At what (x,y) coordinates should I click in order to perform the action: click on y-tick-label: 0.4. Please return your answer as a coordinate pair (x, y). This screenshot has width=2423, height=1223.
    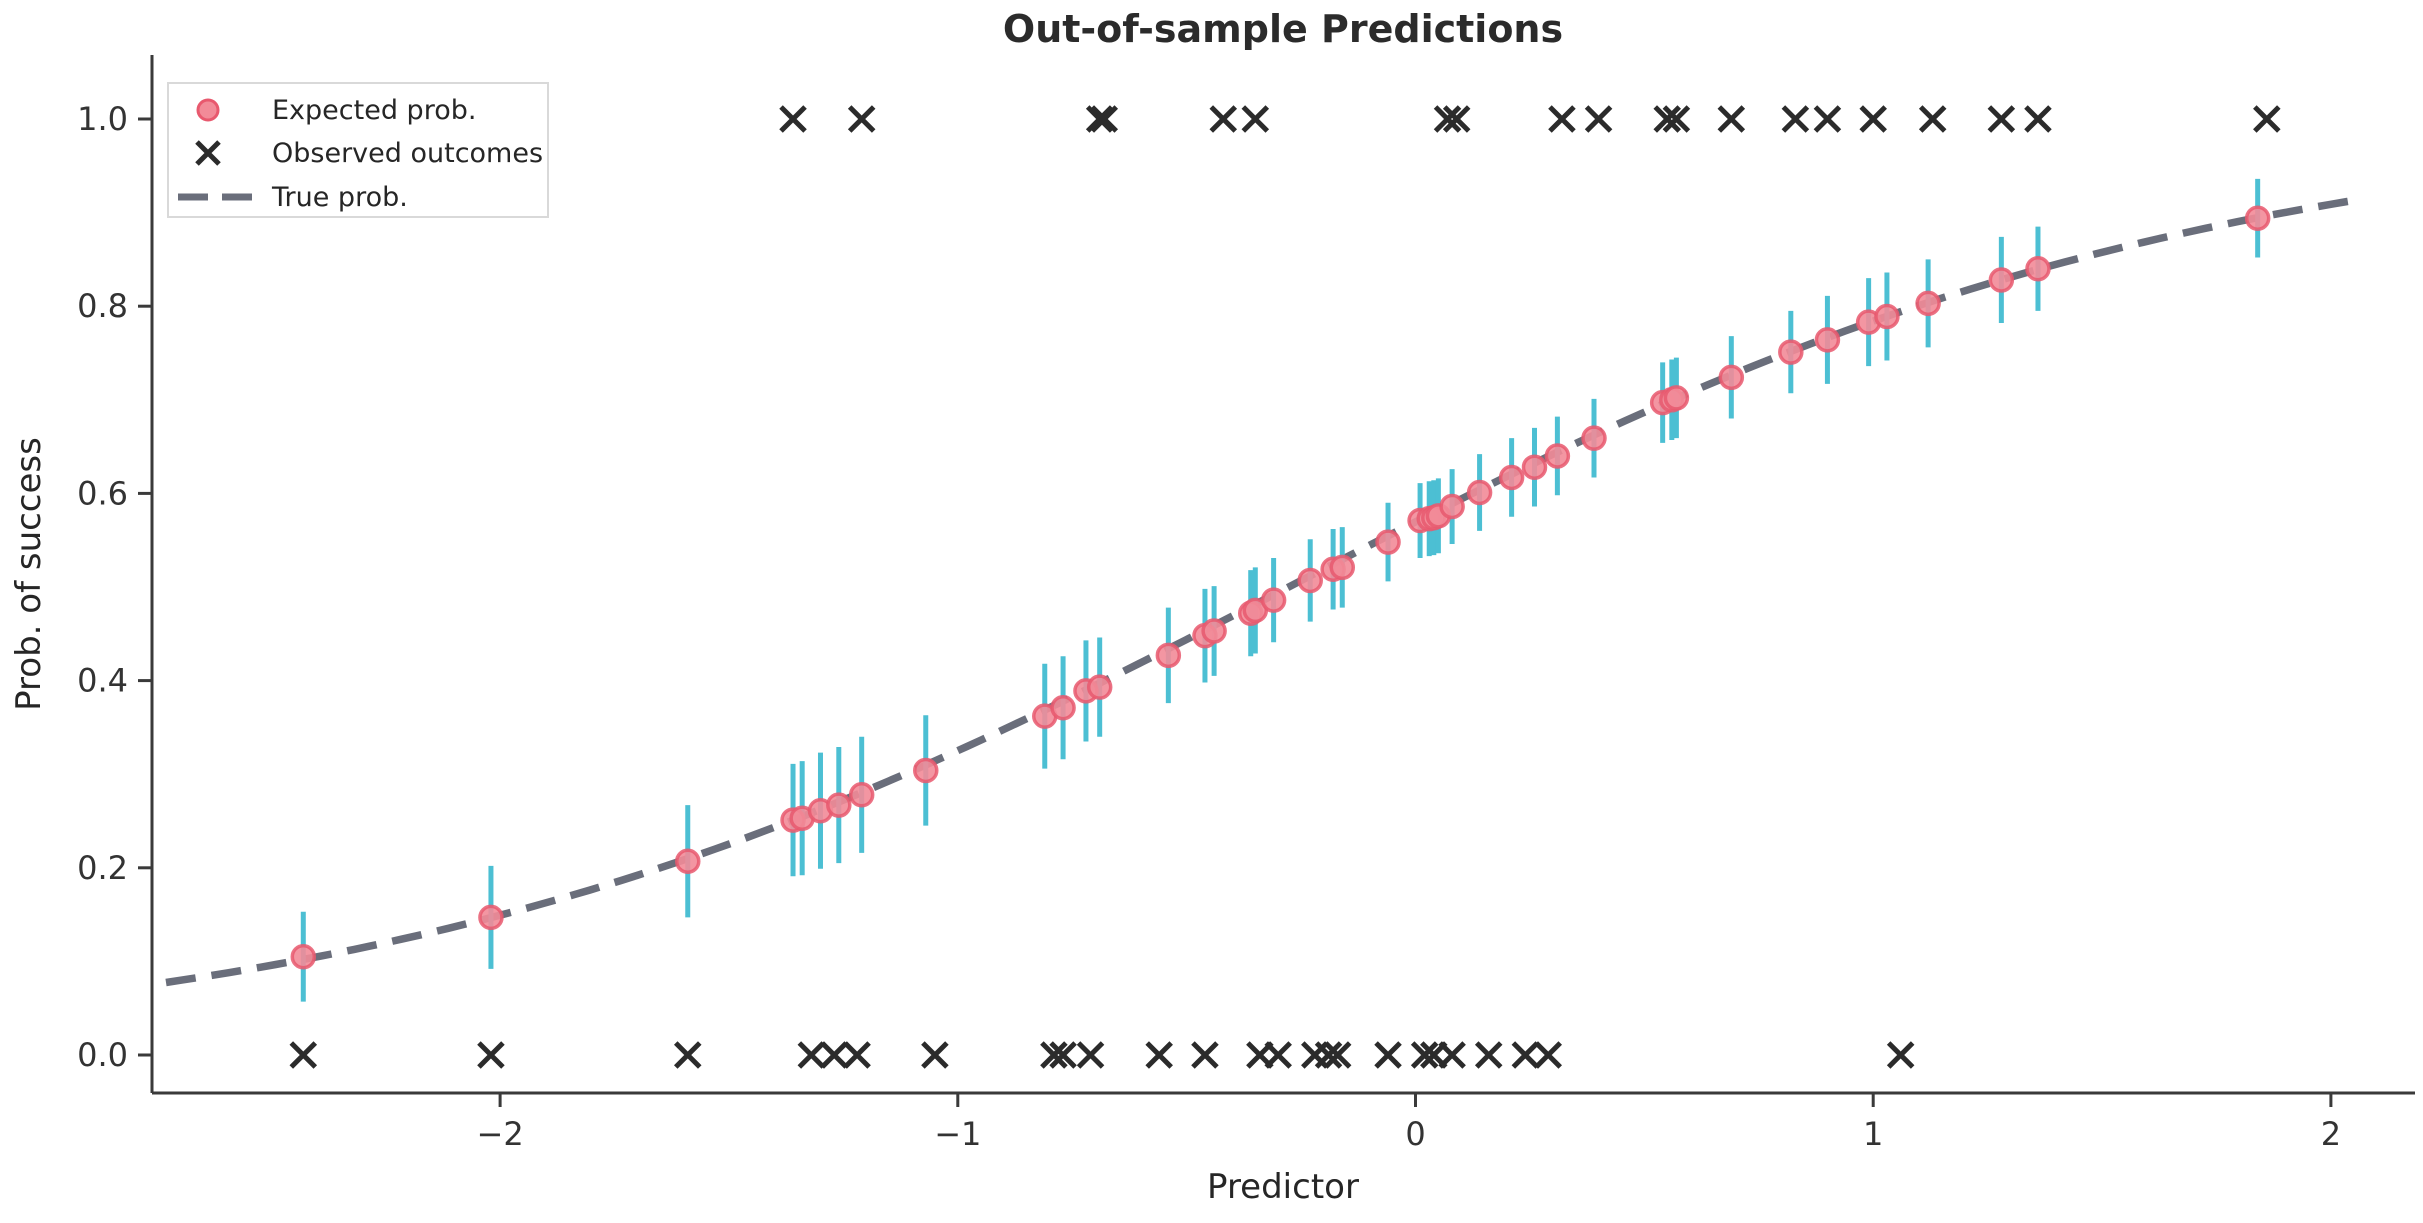
    Looking at the image, I should click on (102, 681).